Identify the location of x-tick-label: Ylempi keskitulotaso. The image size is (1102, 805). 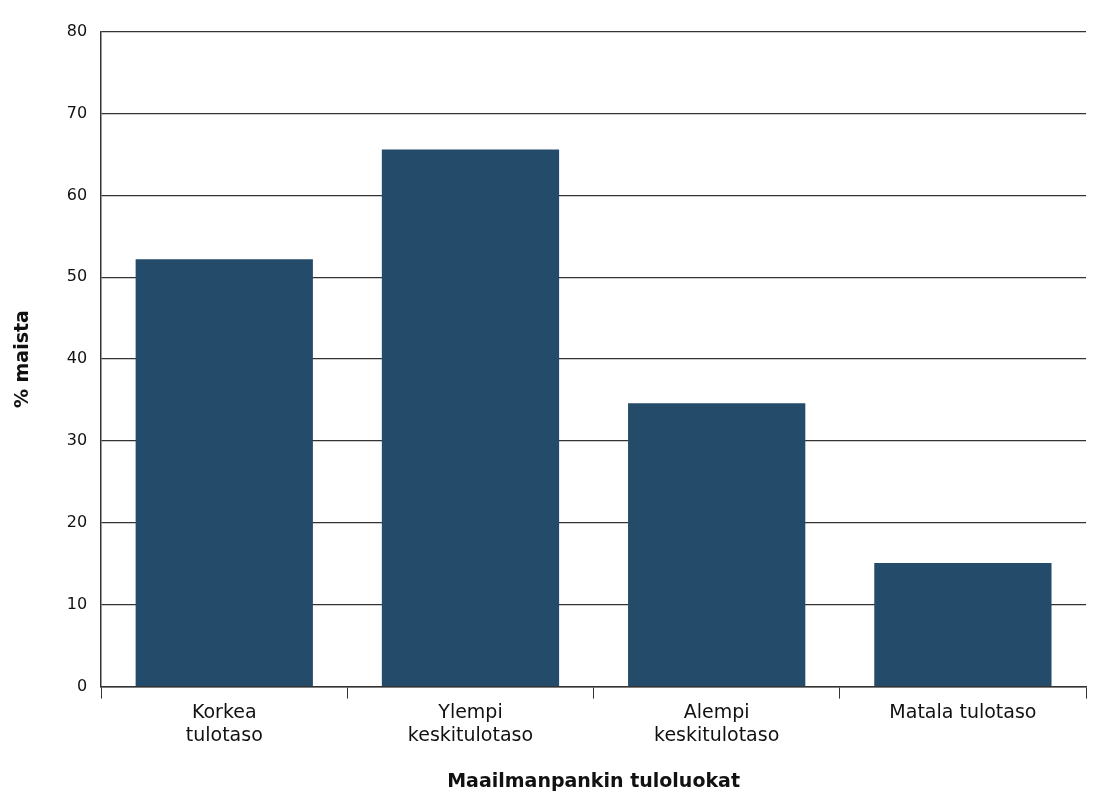
(470, 722).